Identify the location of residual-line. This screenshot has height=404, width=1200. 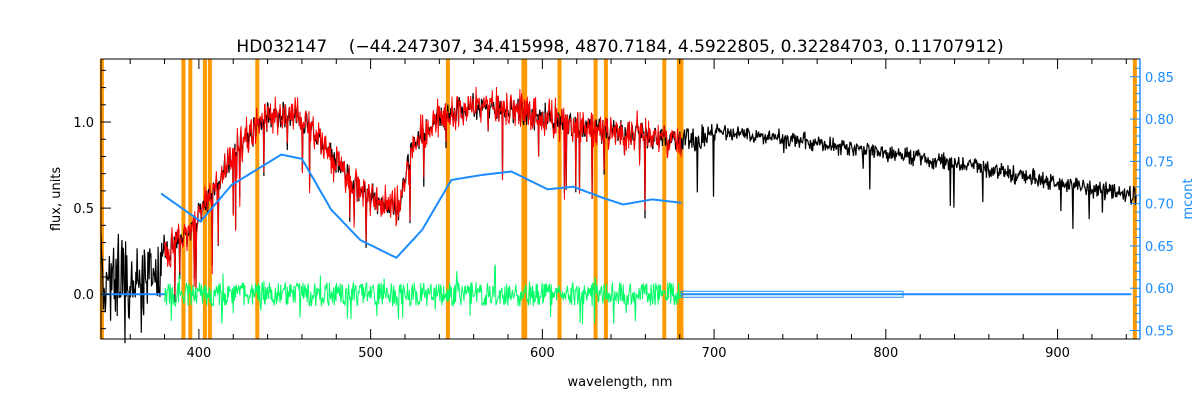
(423, 294).